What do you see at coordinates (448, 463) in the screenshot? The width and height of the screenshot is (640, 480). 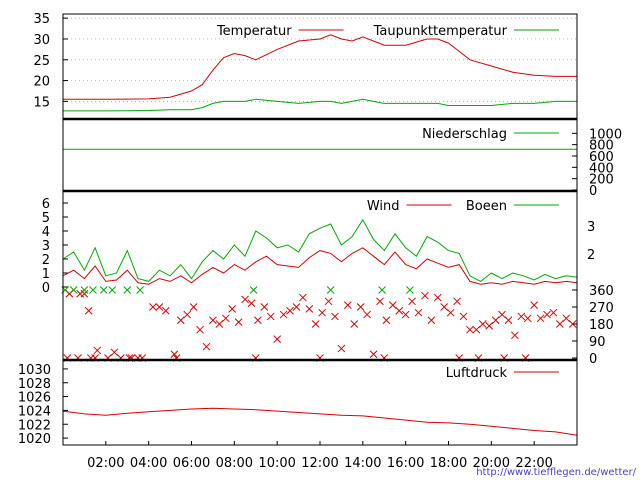 I see `x-tick-label: 18:00` at bounding box center [448, 463].